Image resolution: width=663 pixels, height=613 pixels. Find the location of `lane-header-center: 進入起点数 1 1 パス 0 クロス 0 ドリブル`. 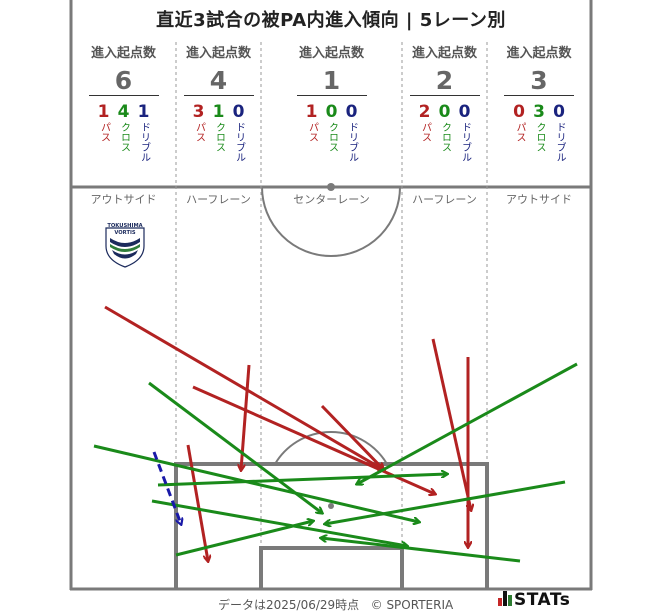

lane-header-center: 進入起点数 1 1 パス 0 クロス 0 ドリブル is located at coordinates (331, 102).